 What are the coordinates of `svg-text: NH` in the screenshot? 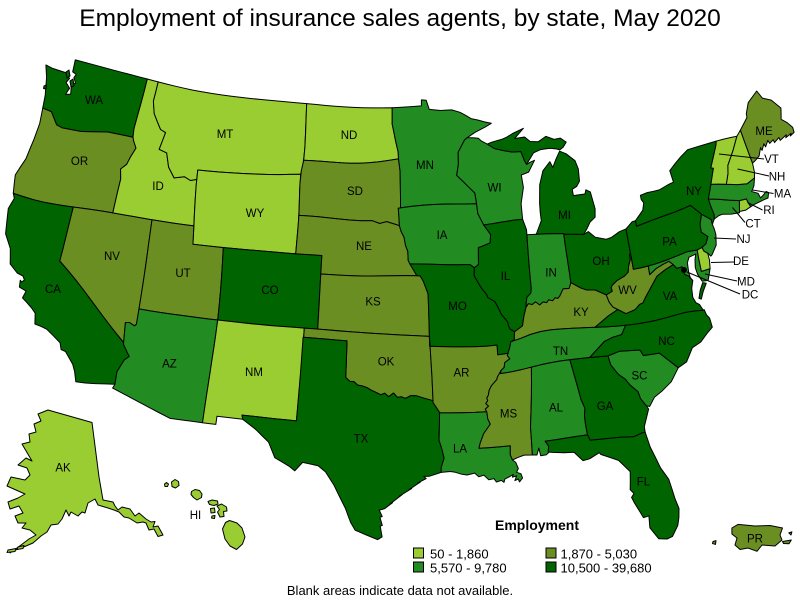 It's located at (777, 178).